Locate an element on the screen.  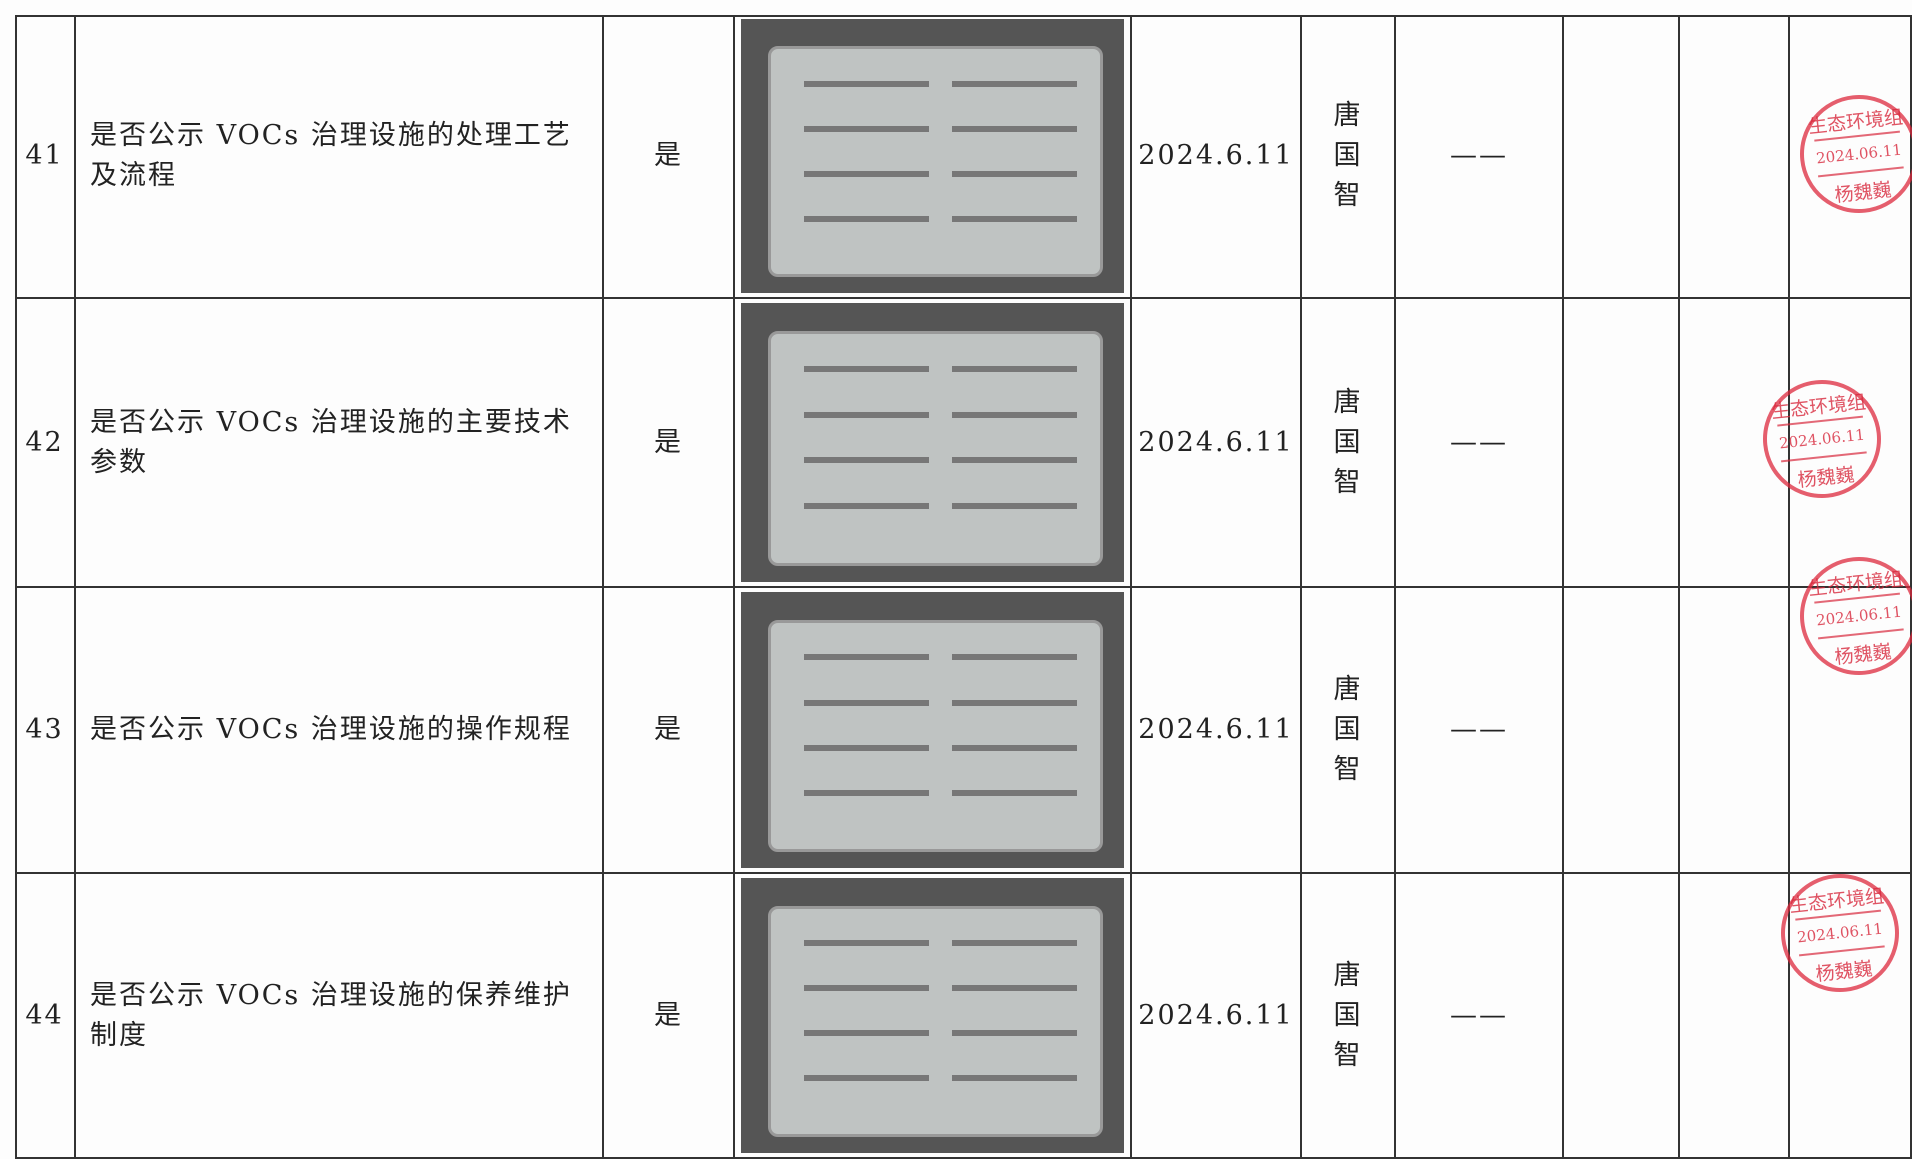
no: 42 is located at coordinates (44, 442).